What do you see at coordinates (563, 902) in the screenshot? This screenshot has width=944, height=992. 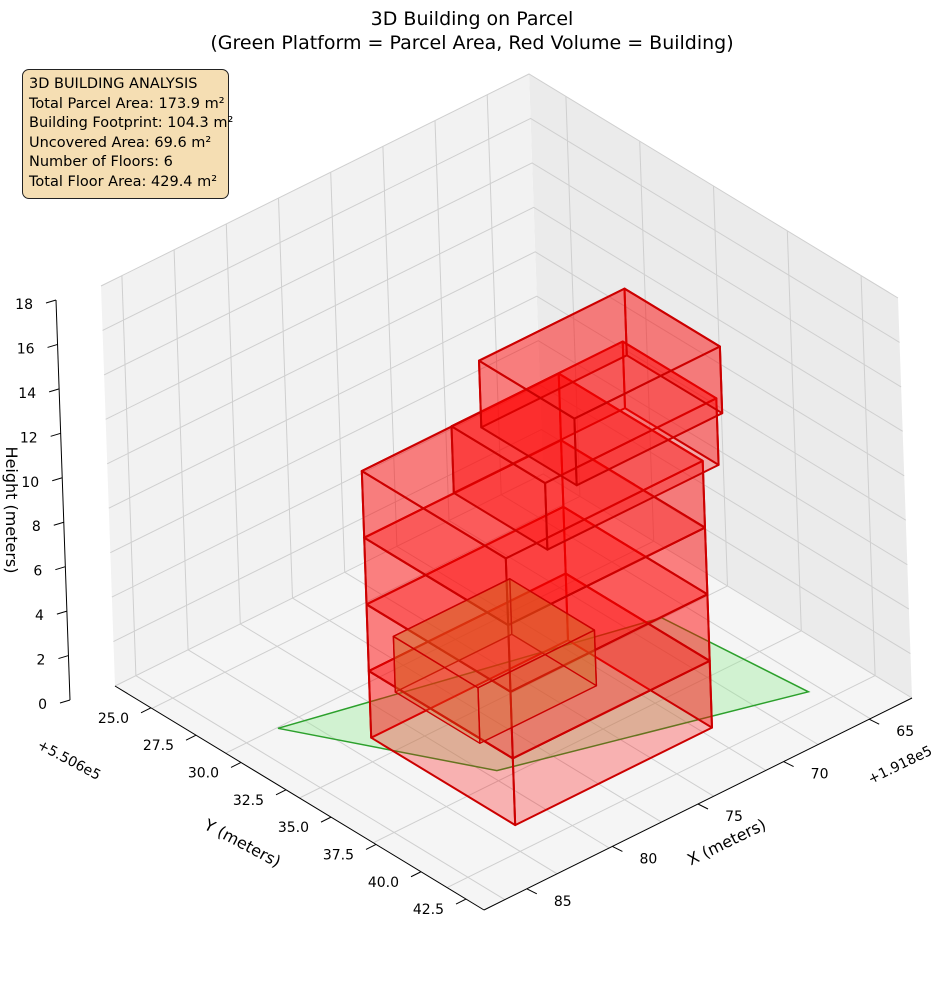 I see `x-tick-label: 85` at bounding box center [563, 902].